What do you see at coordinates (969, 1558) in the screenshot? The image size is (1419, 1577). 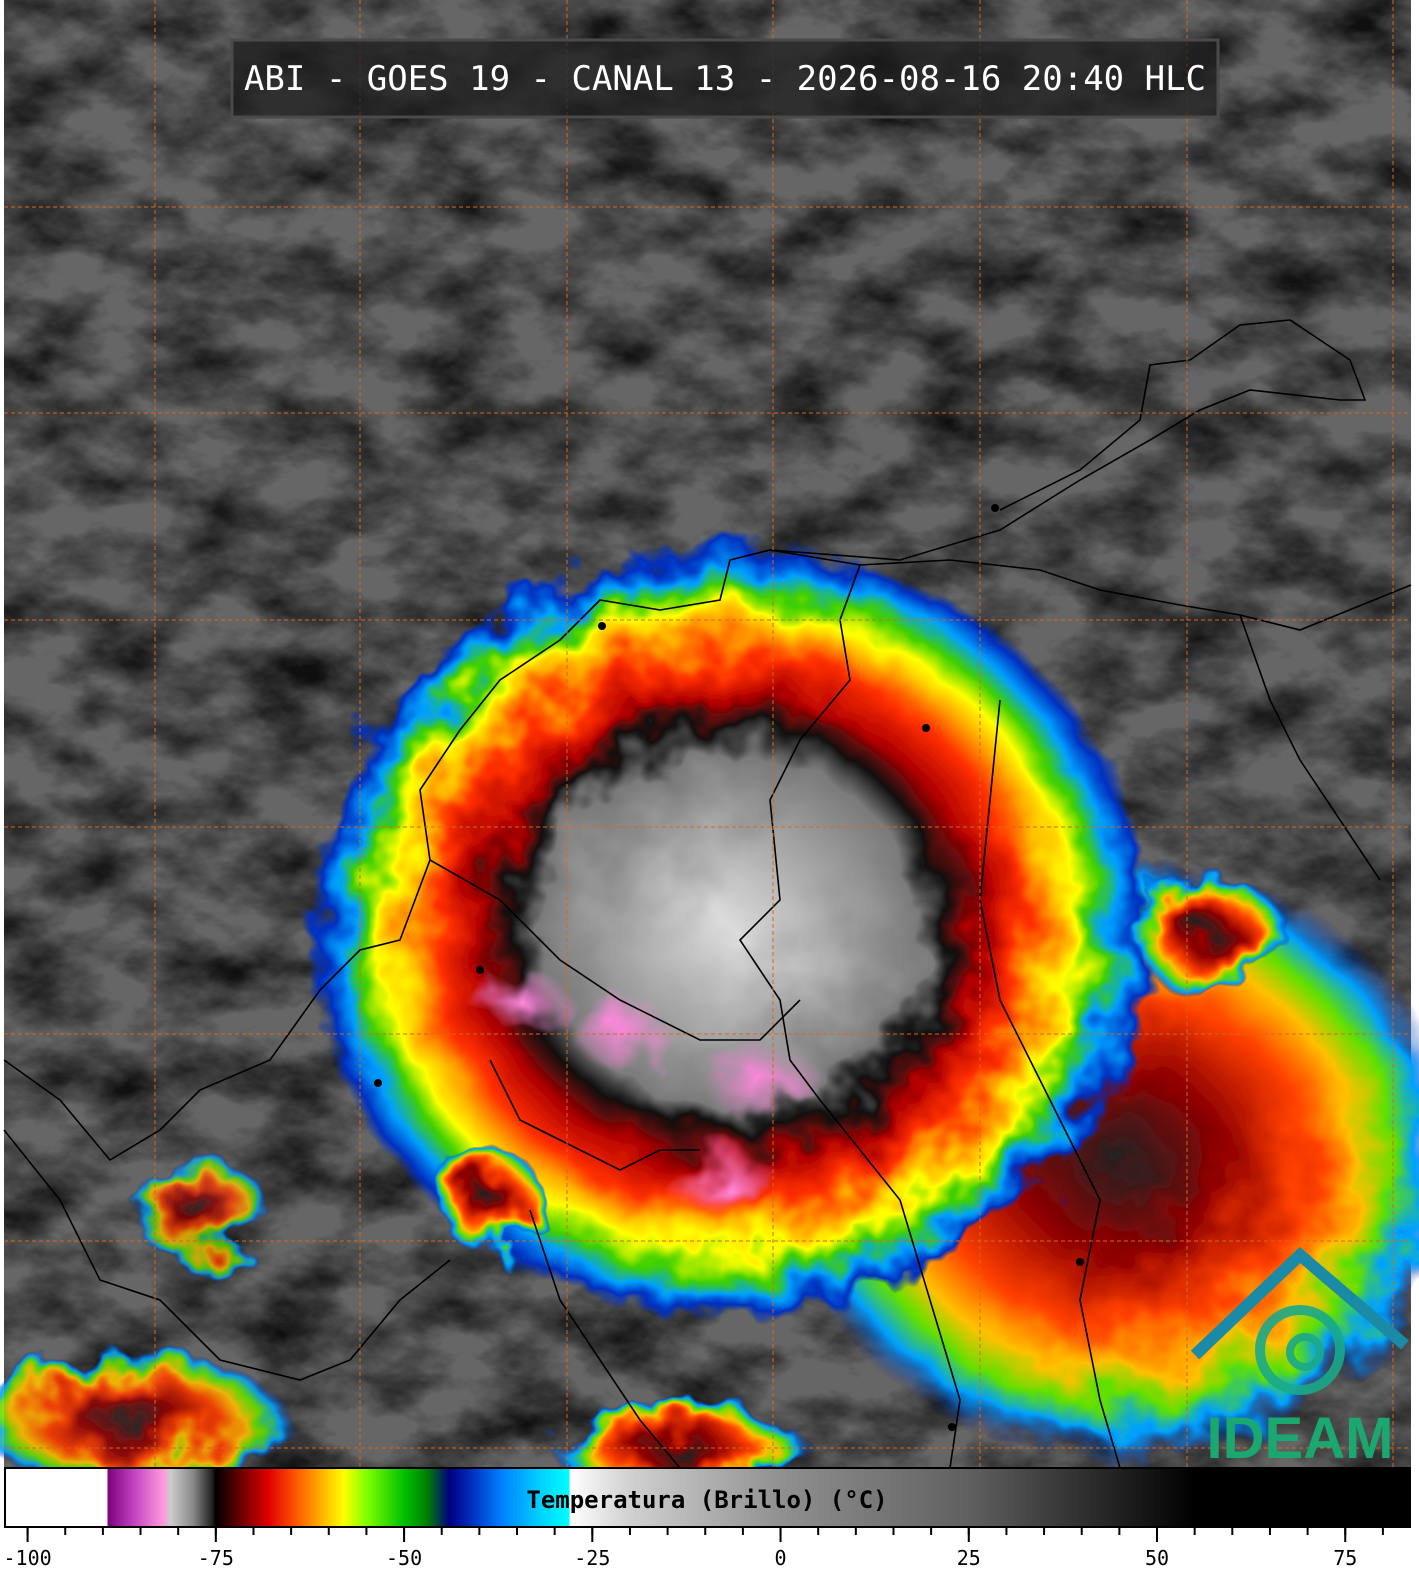 I see `tick-label: 25` at bounding box center [969, 1558].